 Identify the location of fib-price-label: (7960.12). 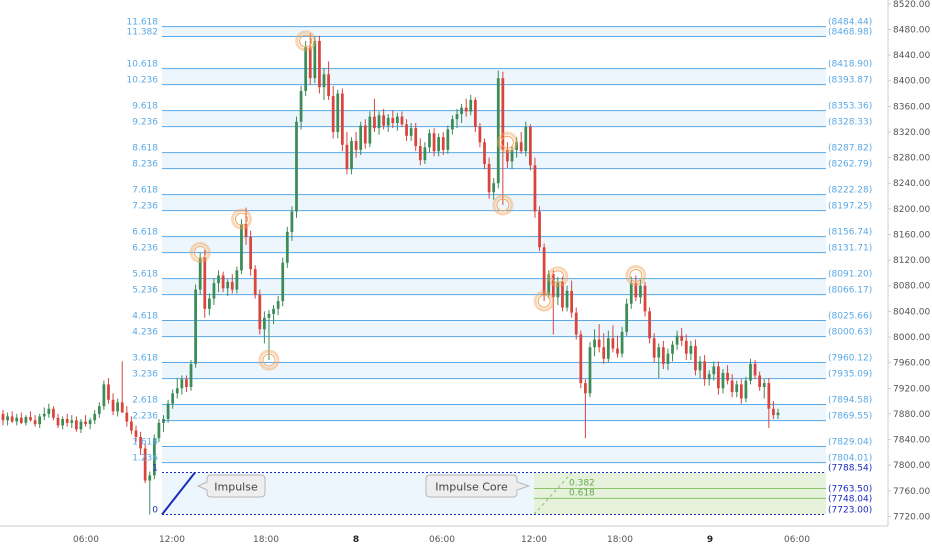
(850, 359).